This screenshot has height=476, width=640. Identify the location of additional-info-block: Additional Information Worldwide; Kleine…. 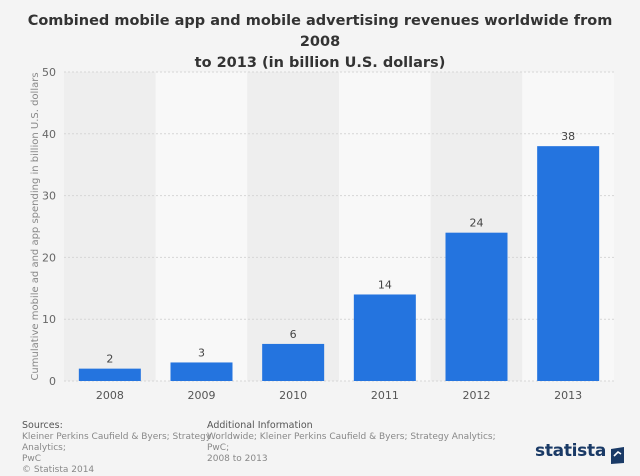
(357, 442).